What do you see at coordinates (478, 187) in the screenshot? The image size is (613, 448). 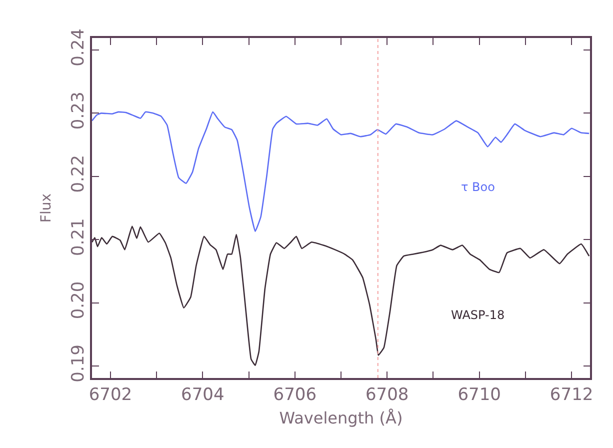 I see `text: τ Boo` at bounding box center [478, 187].